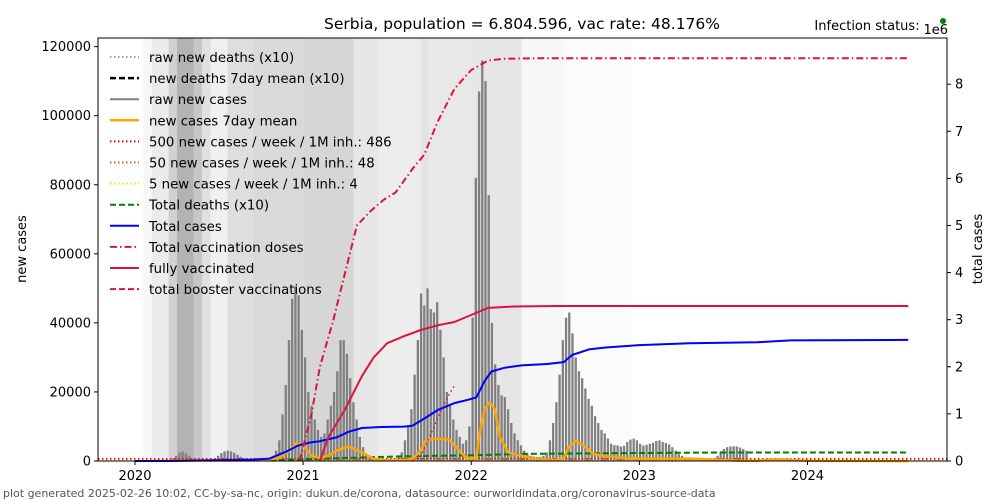 The width and height of the screenshot is (1000, 500). I want to click on x-tick-label: 2022, so click(471, 476).